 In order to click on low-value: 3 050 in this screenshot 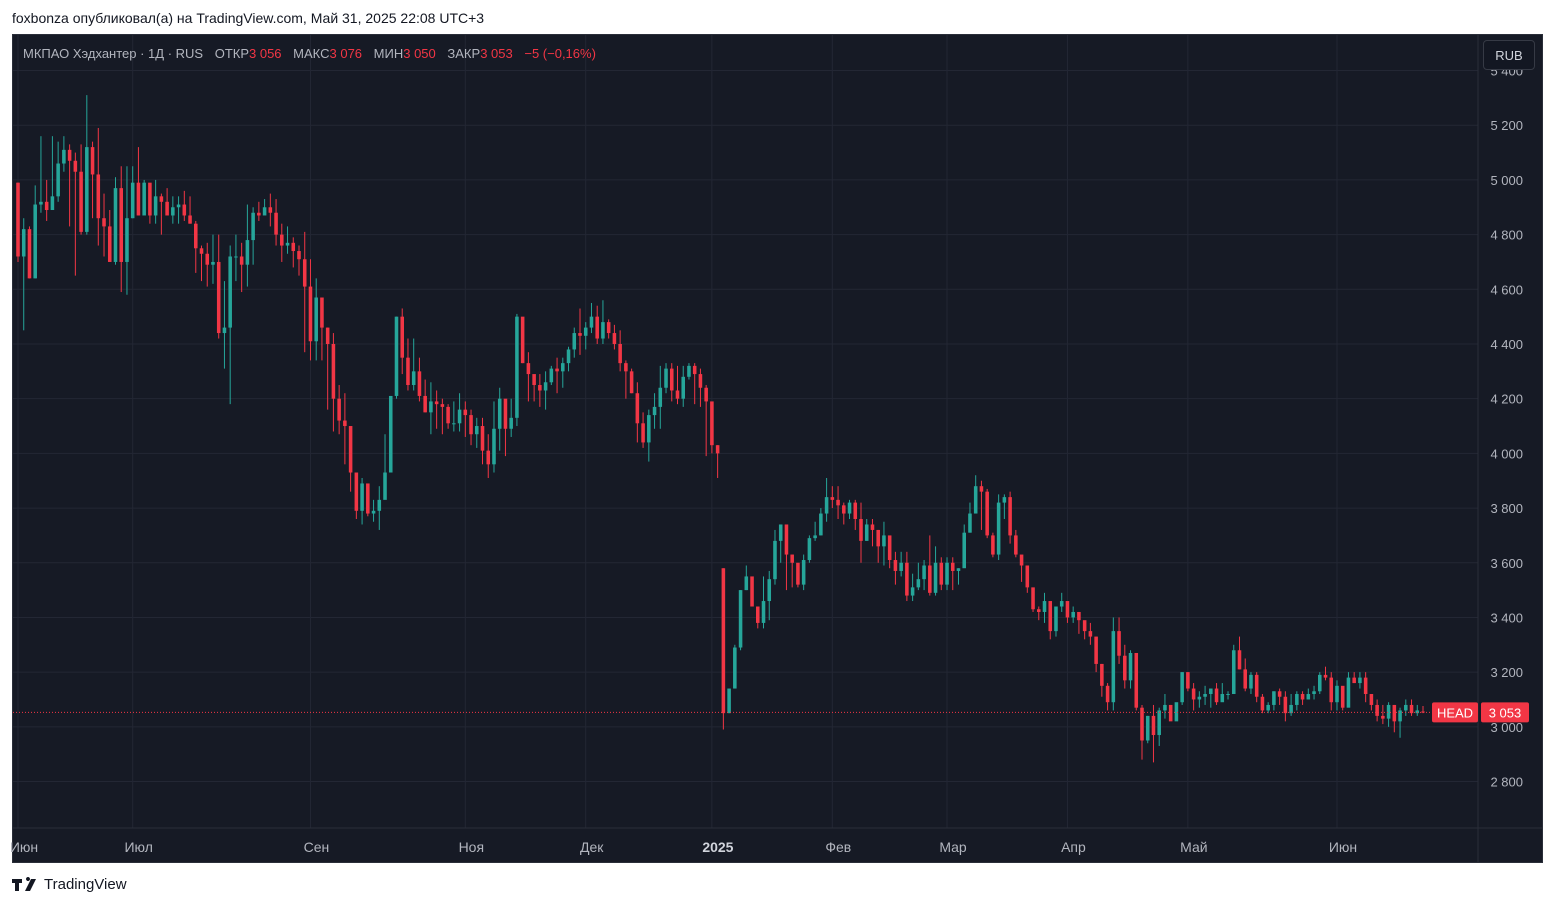, I will do `click(419, 53)`.